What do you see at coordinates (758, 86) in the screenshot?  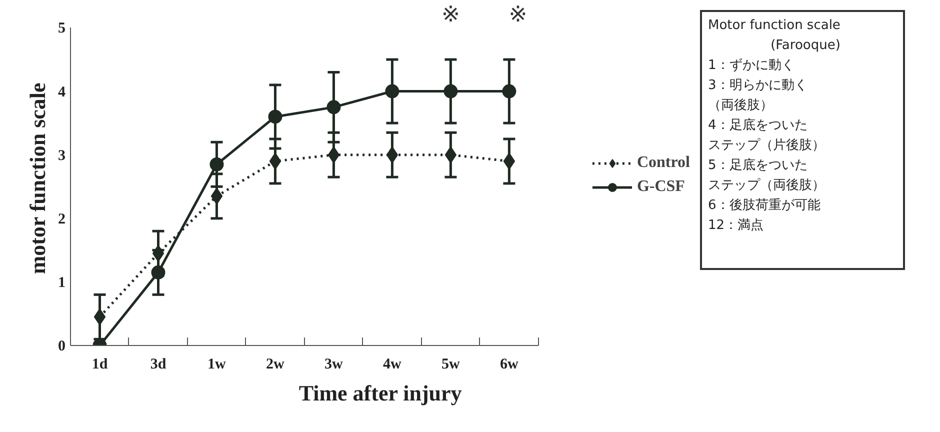 I see `text: 3：明らかに動く` at bounding box center [758, 86].